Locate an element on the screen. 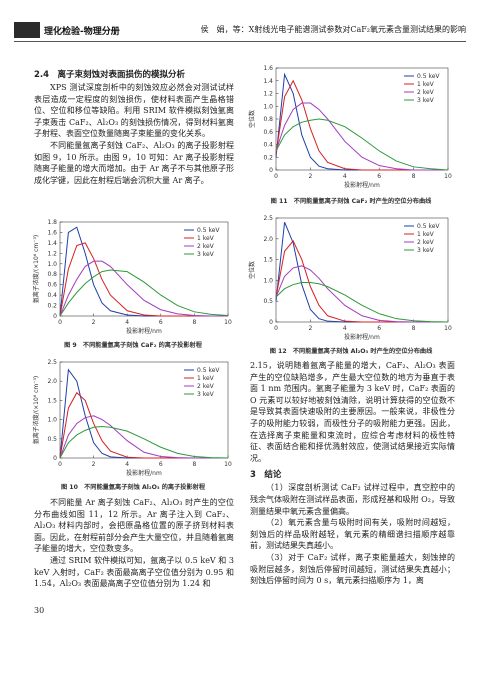 Image resolution: width=480 pixels, height=673 pixels. page-number: 30 is located at coordinates (39, 610).